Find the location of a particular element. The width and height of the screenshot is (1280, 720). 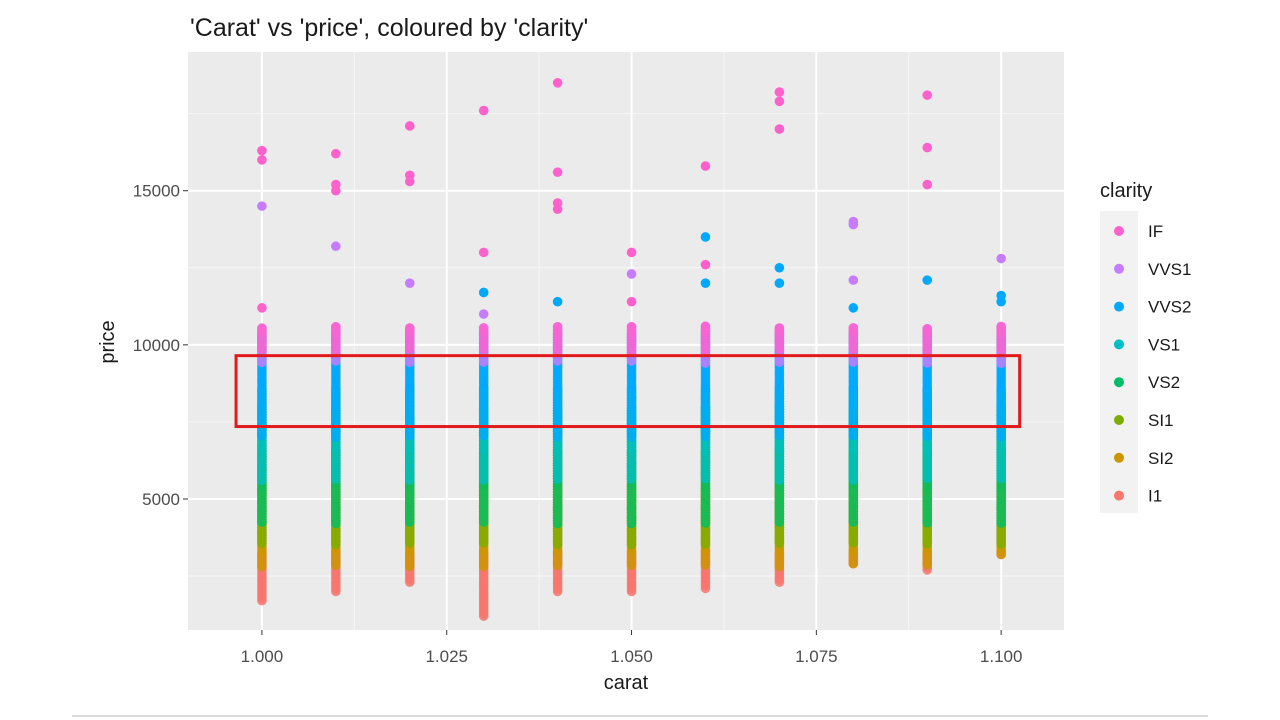

legend: clarity IF VVS1 VVS2 VS1 VS2 SI1 SI2 I1 is located at coordinates (1145, 346).